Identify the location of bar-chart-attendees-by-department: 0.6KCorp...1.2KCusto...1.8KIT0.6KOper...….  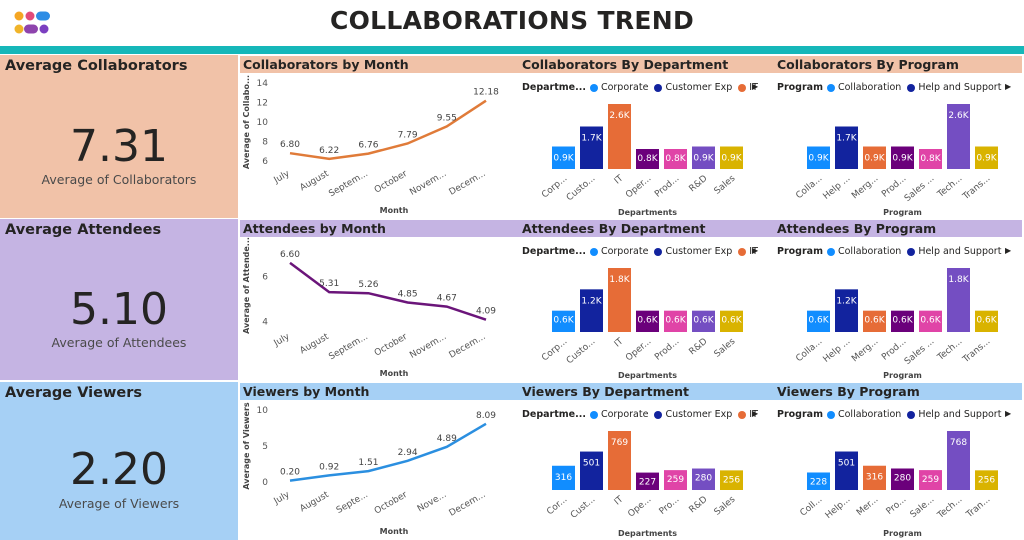
(645, 321).